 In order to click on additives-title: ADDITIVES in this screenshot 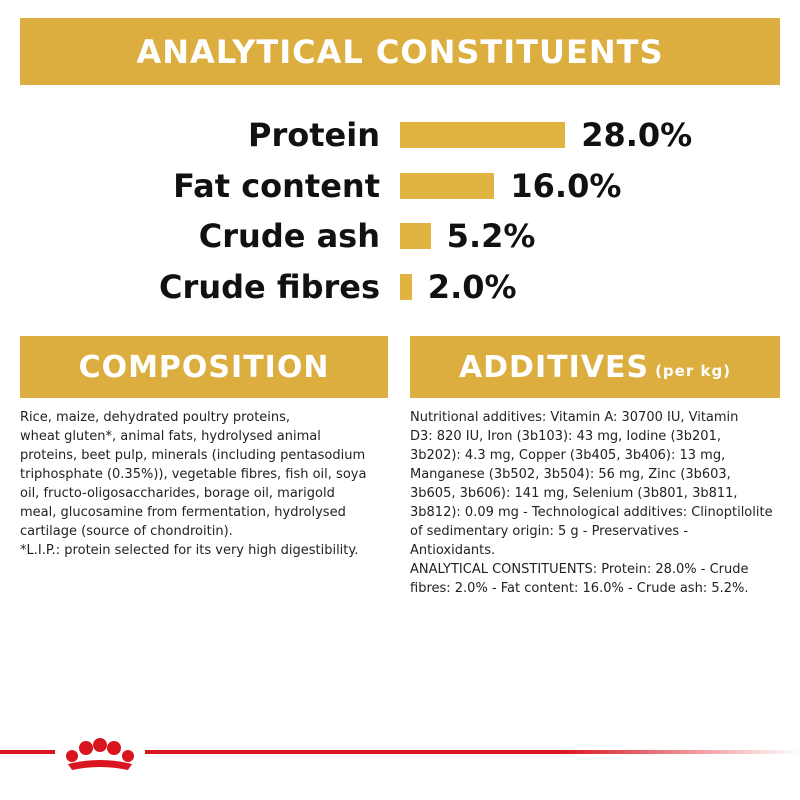, I will do `click(554, 367)`.